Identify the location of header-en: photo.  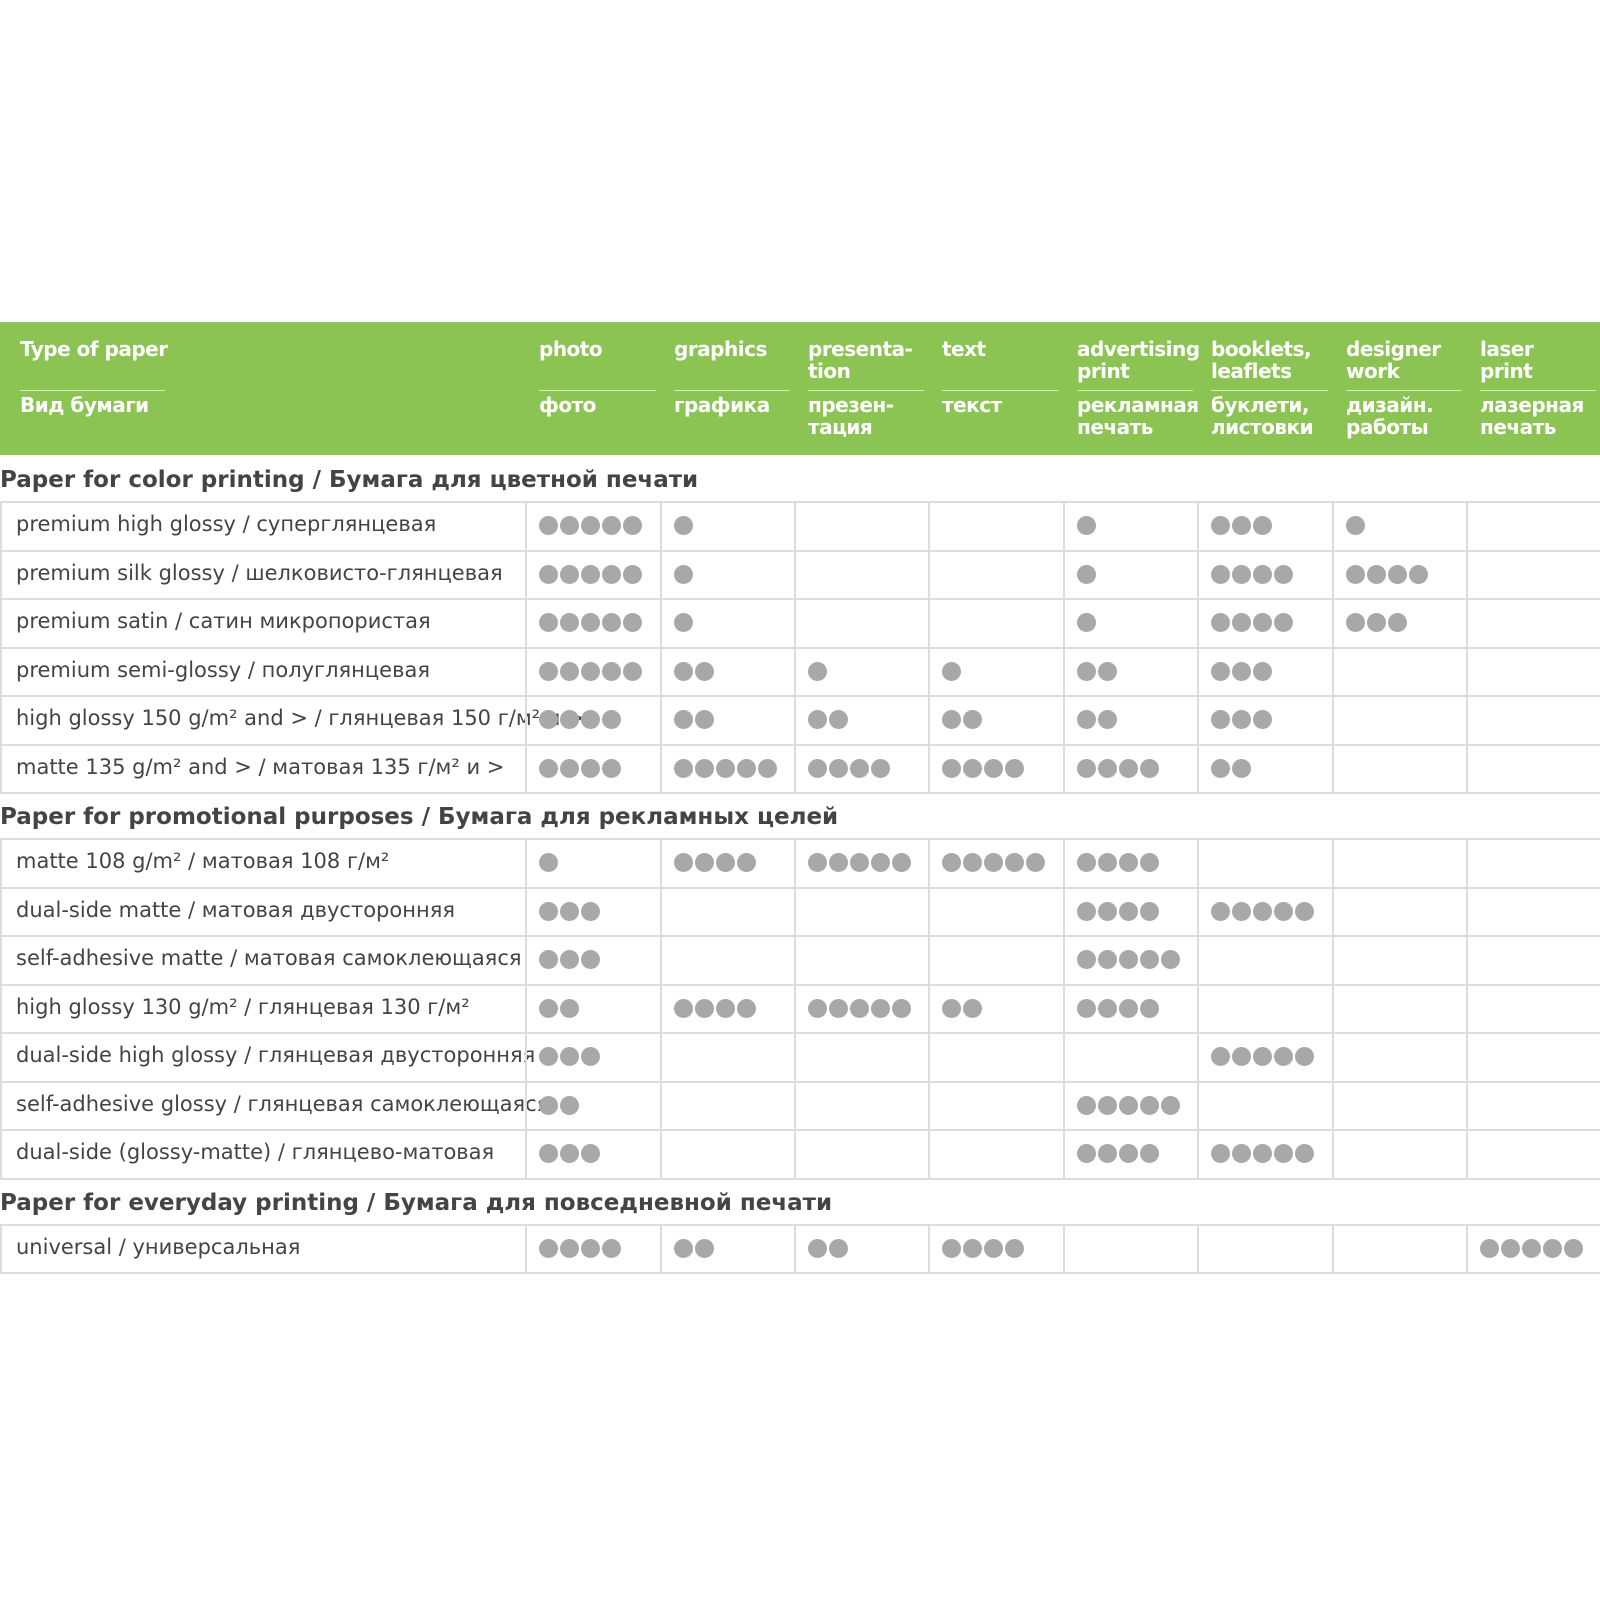
(571, 349).